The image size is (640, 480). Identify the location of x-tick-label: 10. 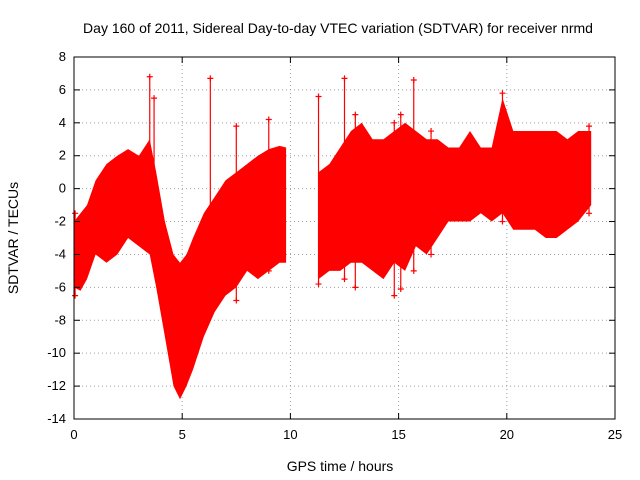
(290, 434).